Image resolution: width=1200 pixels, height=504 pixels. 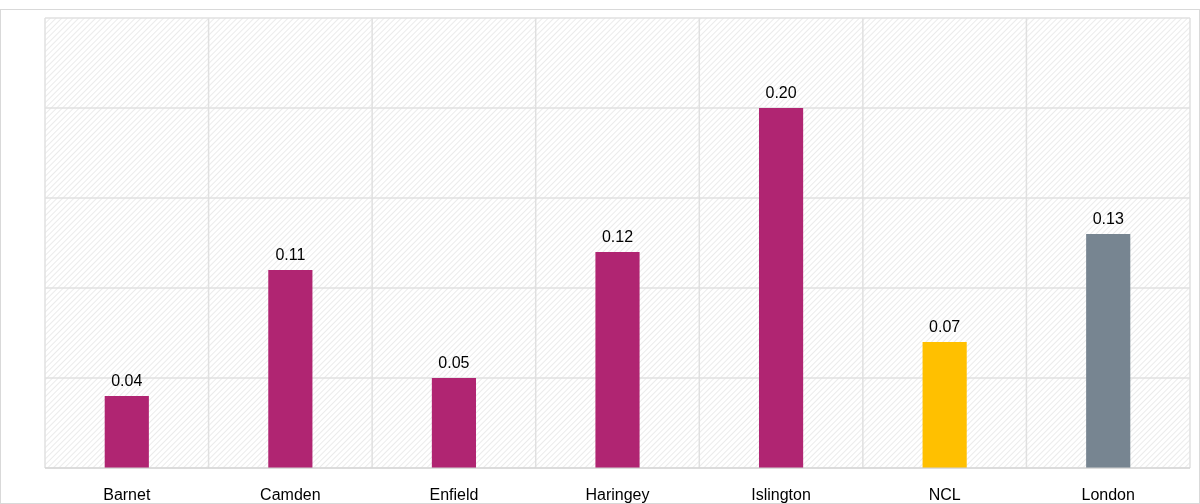 What do you see at coordinates (290, 494) in the screenshot?
I see `x-tick-label: Camden` at bounding box center [290, 494].